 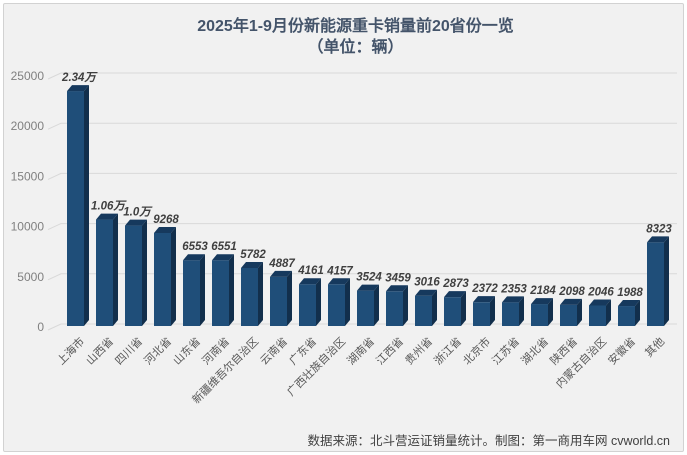 What do you see at coordinates (600, 292) in the screenshot?
I see `bar-value-label: 2046` at bounding box center [600, 292].